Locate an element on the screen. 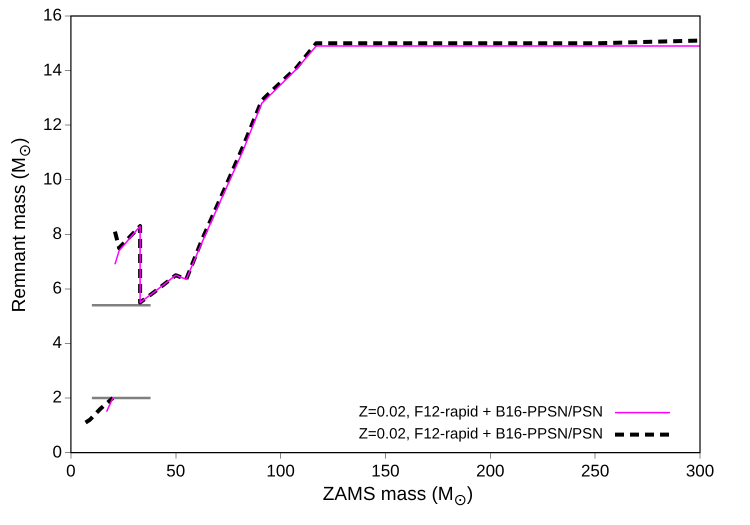  y-tick-label: 4 is located at coordinates (57, 342).